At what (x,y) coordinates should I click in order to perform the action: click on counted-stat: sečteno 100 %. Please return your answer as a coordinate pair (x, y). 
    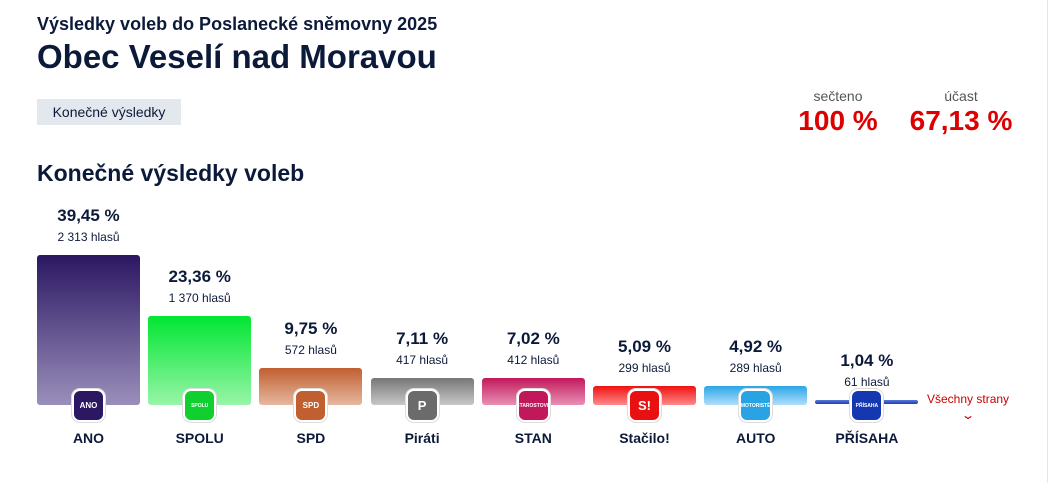
    Looking at the image, I should click on (838, 112).